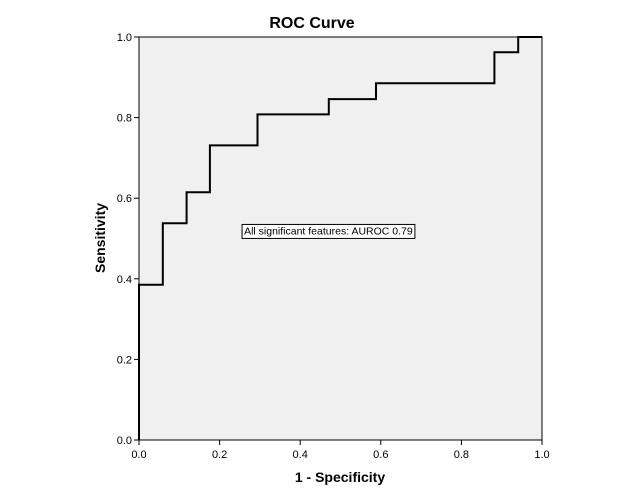  I want to click on y-tick-label: 1.0, so click(124, 38).